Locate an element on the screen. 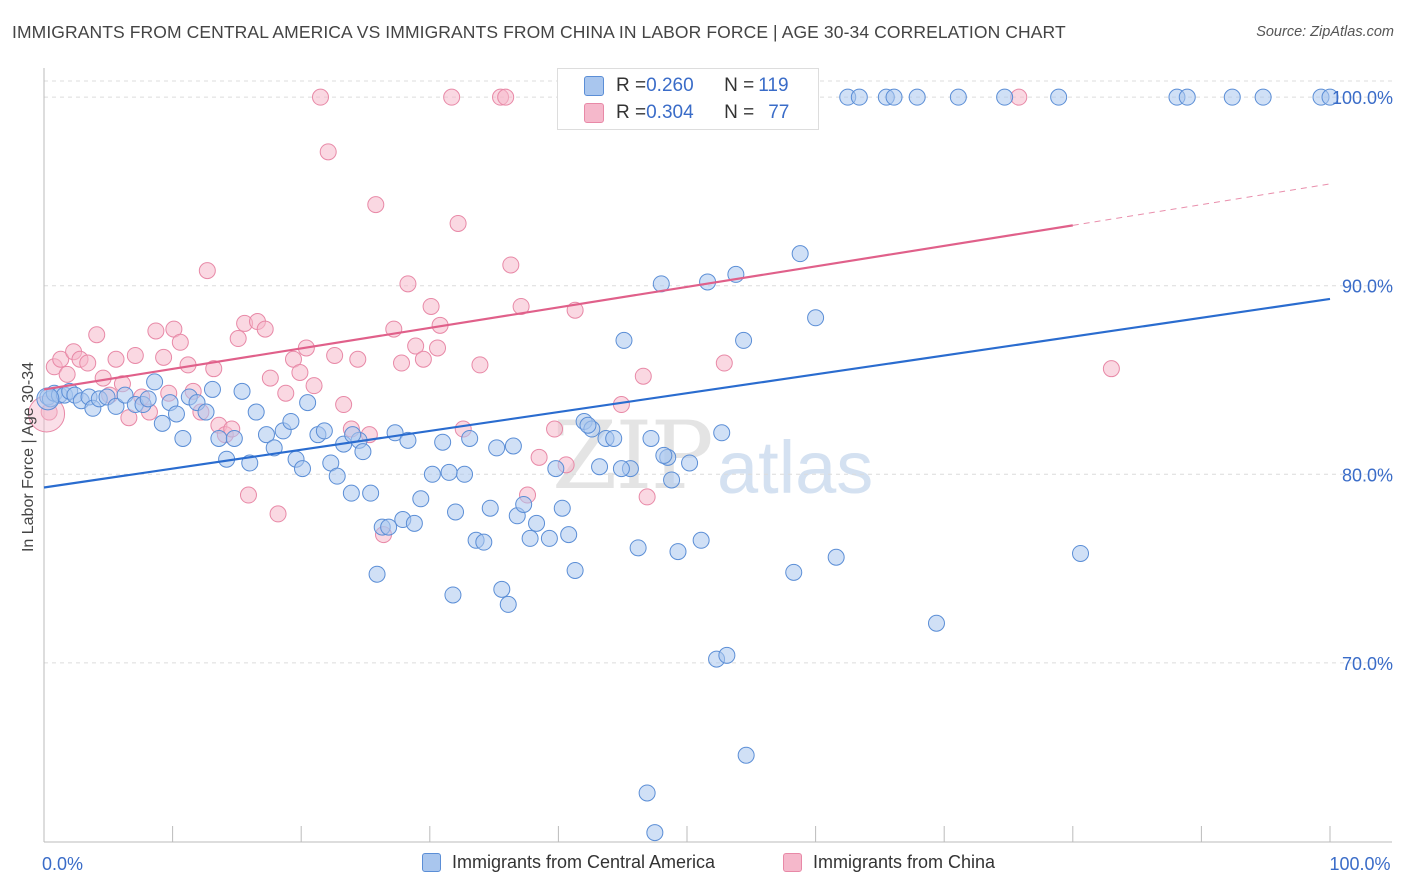  stats-row-central-america: R = 0.260 N = 119 is located at coordinates (673, 86).